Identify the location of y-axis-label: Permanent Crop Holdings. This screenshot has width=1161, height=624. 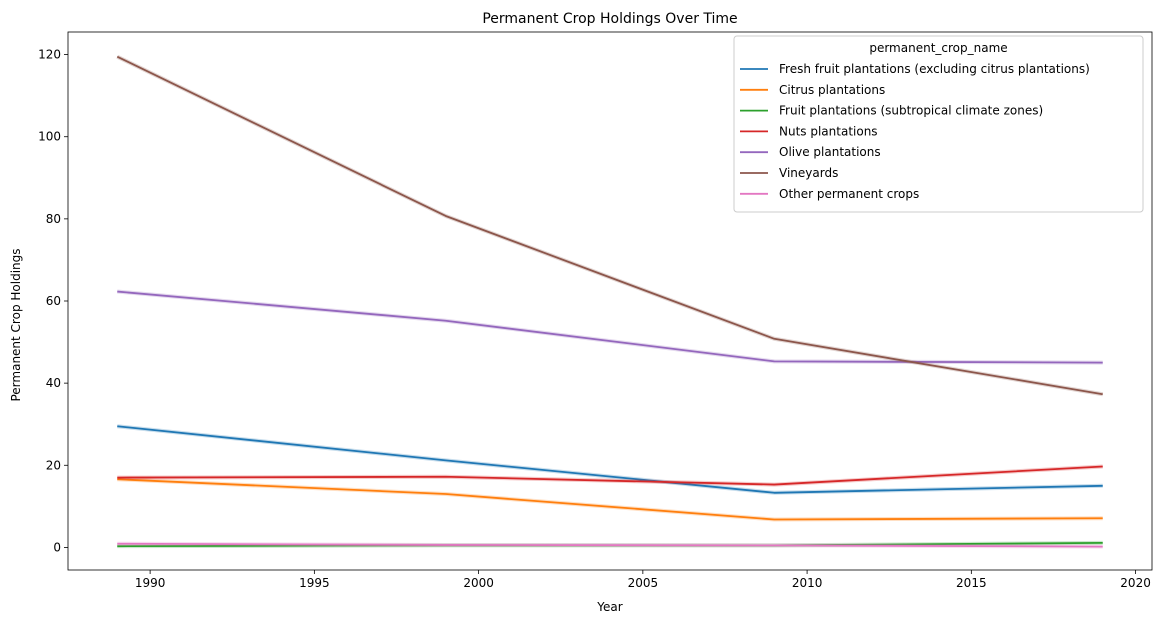
(16, 324).